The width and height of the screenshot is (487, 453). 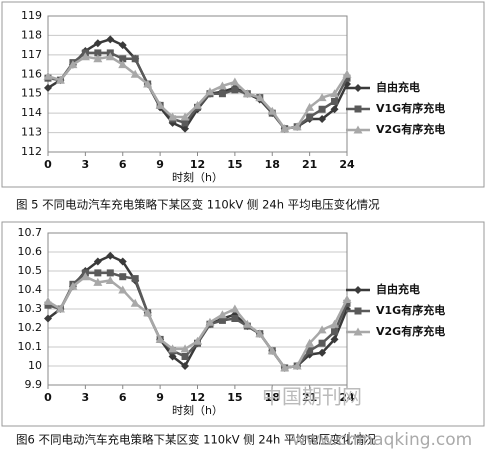 What do you see at coordinates (197, 410) in the screenshot?
I see `x-axis-label: 时刻（h）` at bounding box center [197, 410].